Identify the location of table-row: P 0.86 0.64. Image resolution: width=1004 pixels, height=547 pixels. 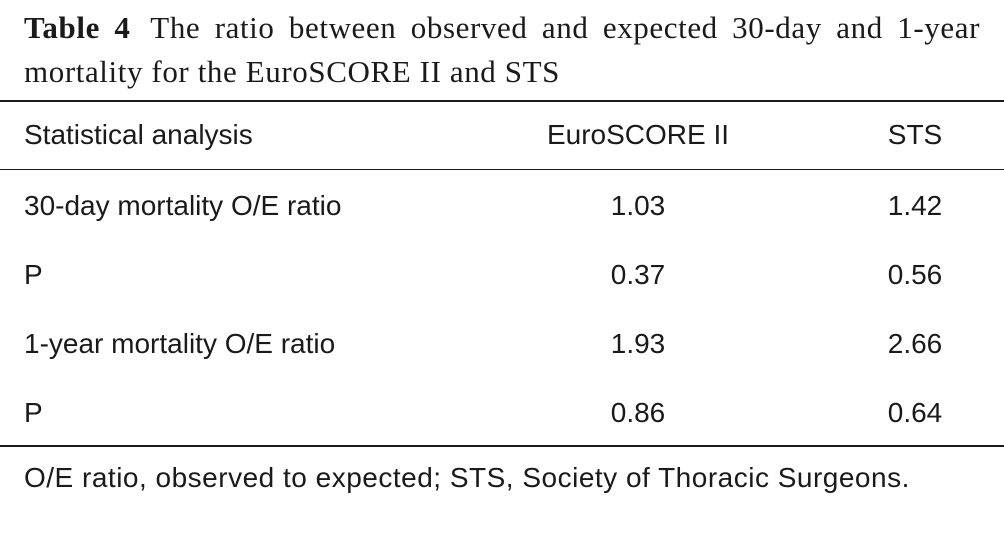
(502, 412).